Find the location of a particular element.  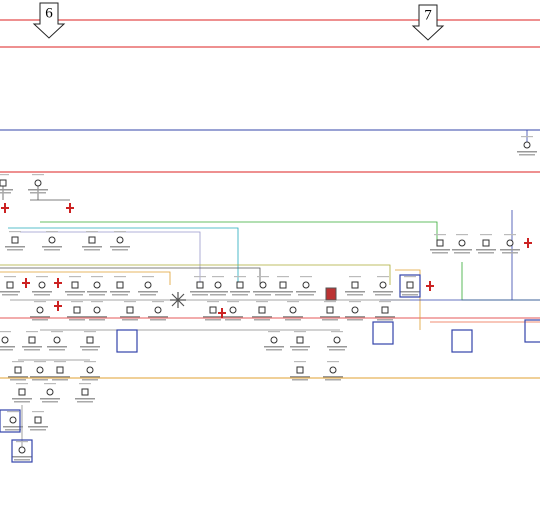

generation-arrow is located at coordinates (49, 20).